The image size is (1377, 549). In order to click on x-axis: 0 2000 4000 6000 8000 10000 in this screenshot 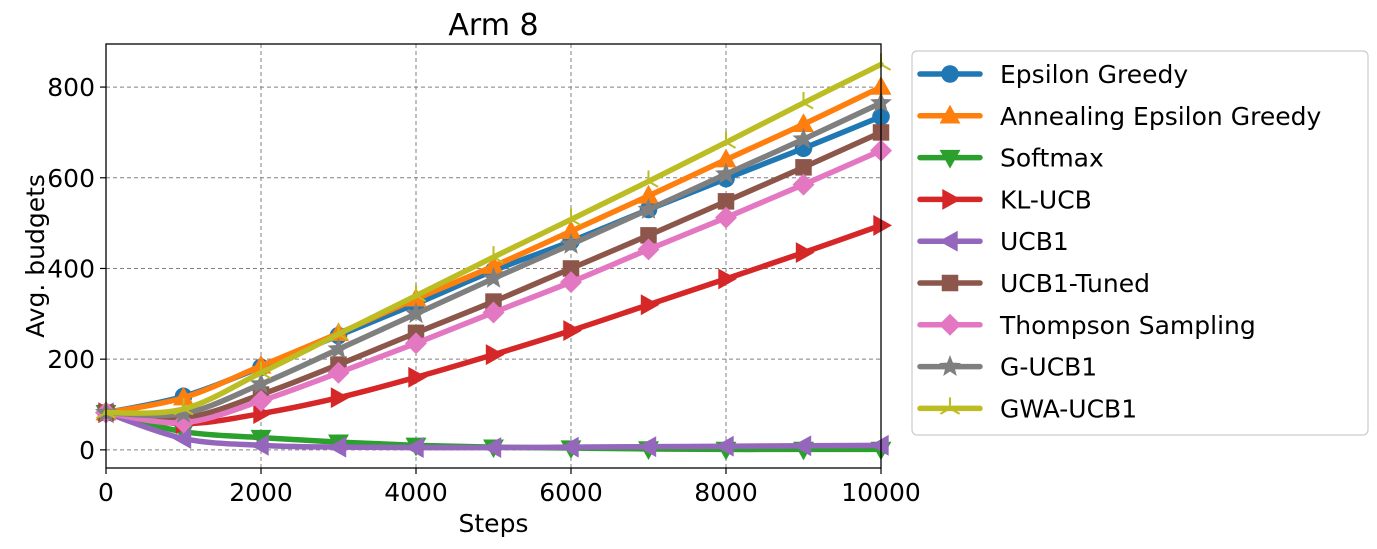, I will do `click(509, 487)`.